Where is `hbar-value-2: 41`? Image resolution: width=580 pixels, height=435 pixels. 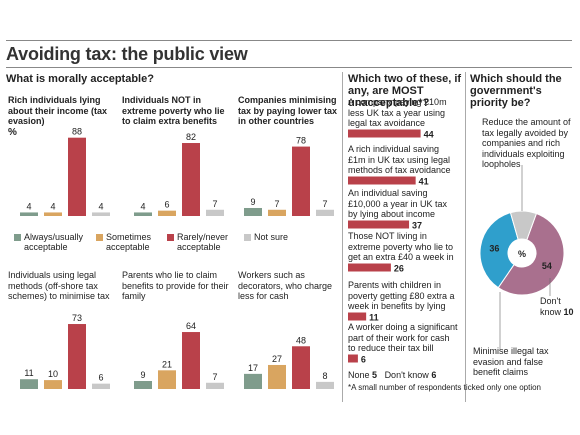
hbar-value-2: 41 is located at coordinates (424, 182).